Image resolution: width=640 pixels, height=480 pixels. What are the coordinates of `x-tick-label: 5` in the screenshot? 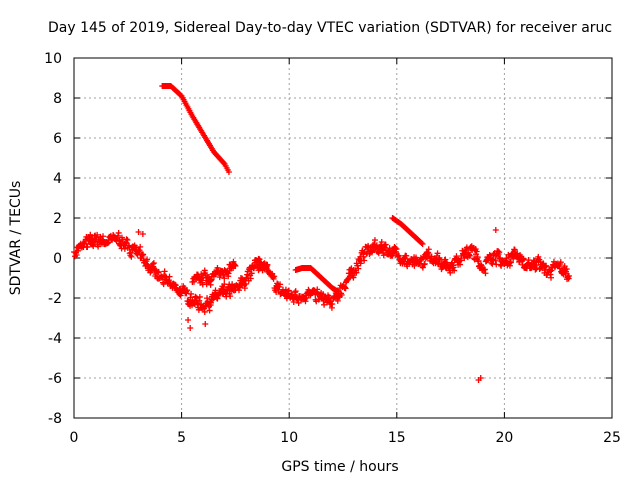 It's located at (181, 438).